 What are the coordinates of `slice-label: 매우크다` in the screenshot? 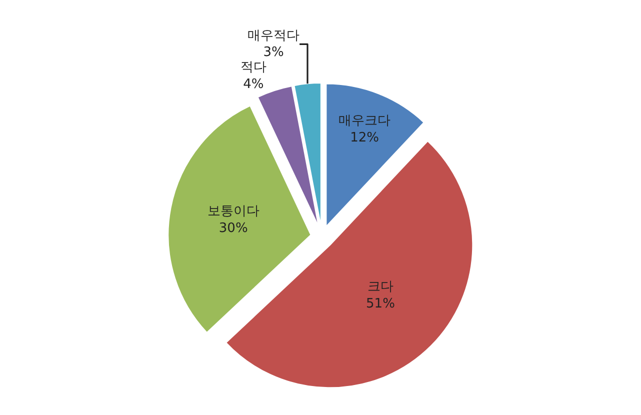 It's located at (364, 121).